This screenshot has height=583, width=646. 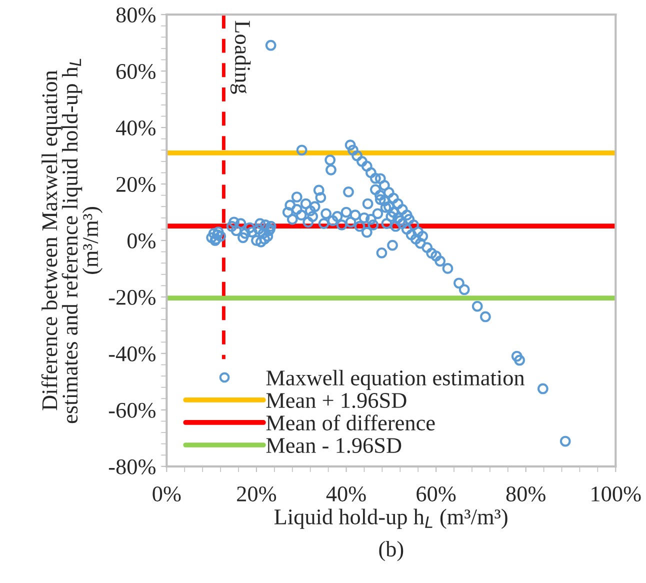 I want to click on x-tick-label: 0%, so click(x=166, y=494).